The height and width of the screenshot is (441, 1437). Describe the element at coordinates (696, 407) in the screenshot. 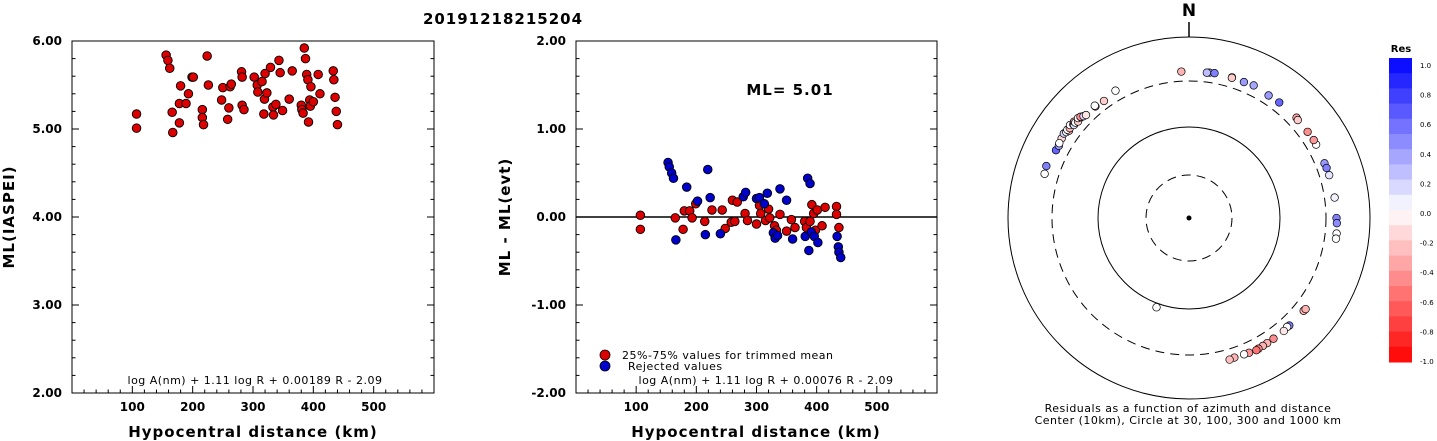

I see `middle-x-tick-label: 200` at that location.